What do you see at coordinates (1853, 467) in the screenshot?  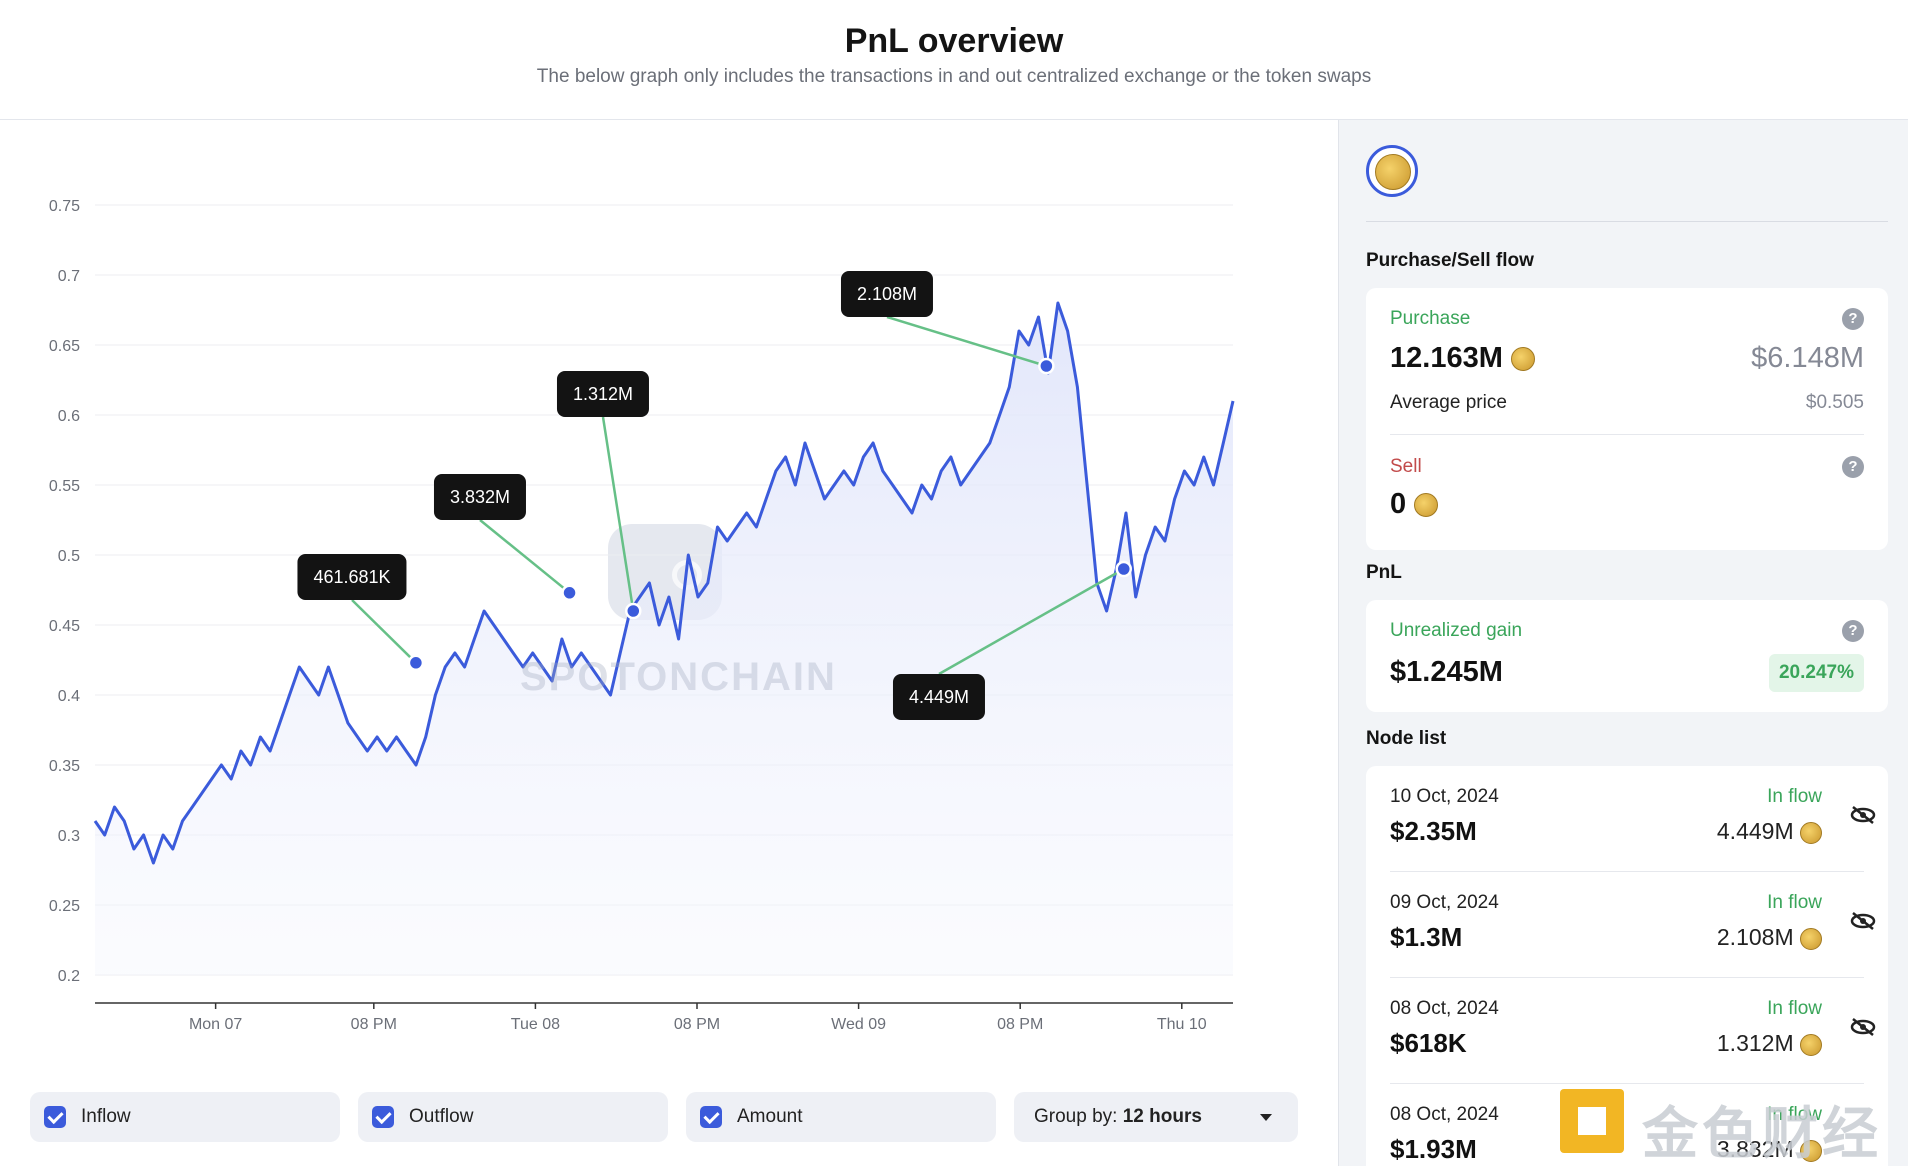 I see `sell-help-icon: ?` at bounding box center [1853, 467].